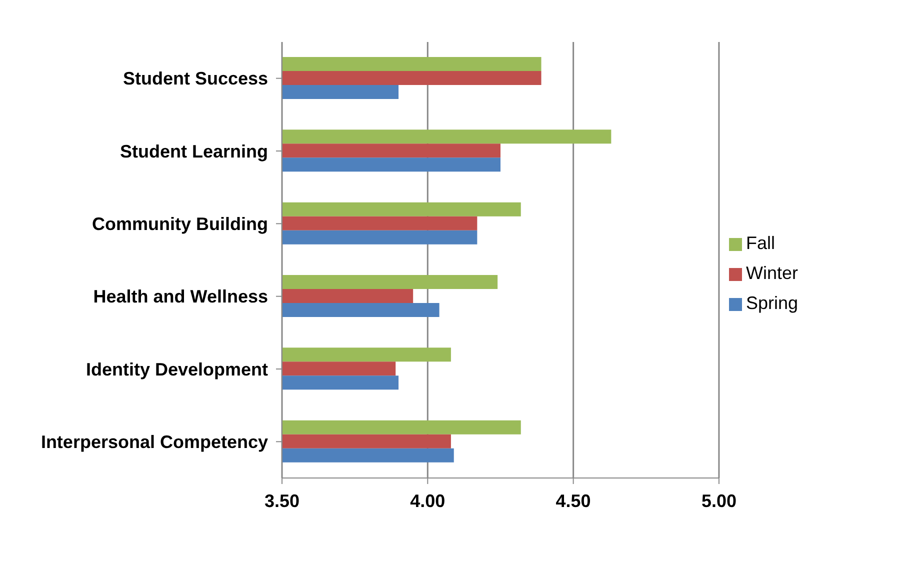  I want to click on y-tick-label: Community Building, so click(180, 224).